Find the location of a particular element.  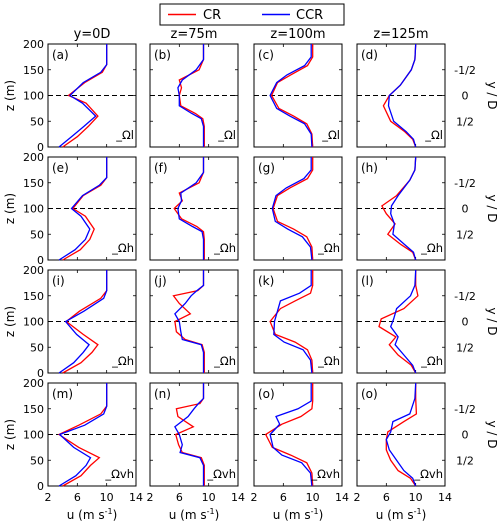

column-title: z=100m is located at coordinates (297, 34).